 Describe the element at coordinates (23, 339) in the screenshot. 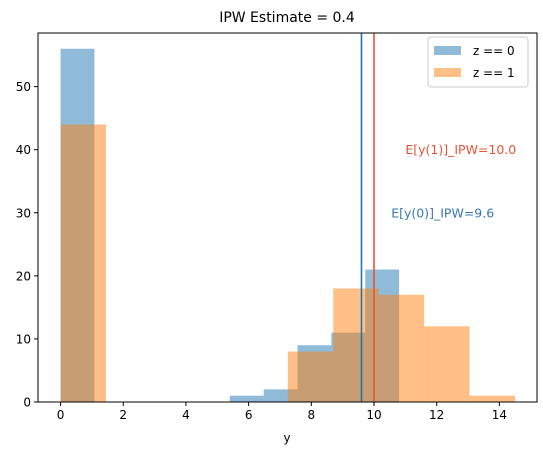

I see `y-tick-label: 10` at that location.